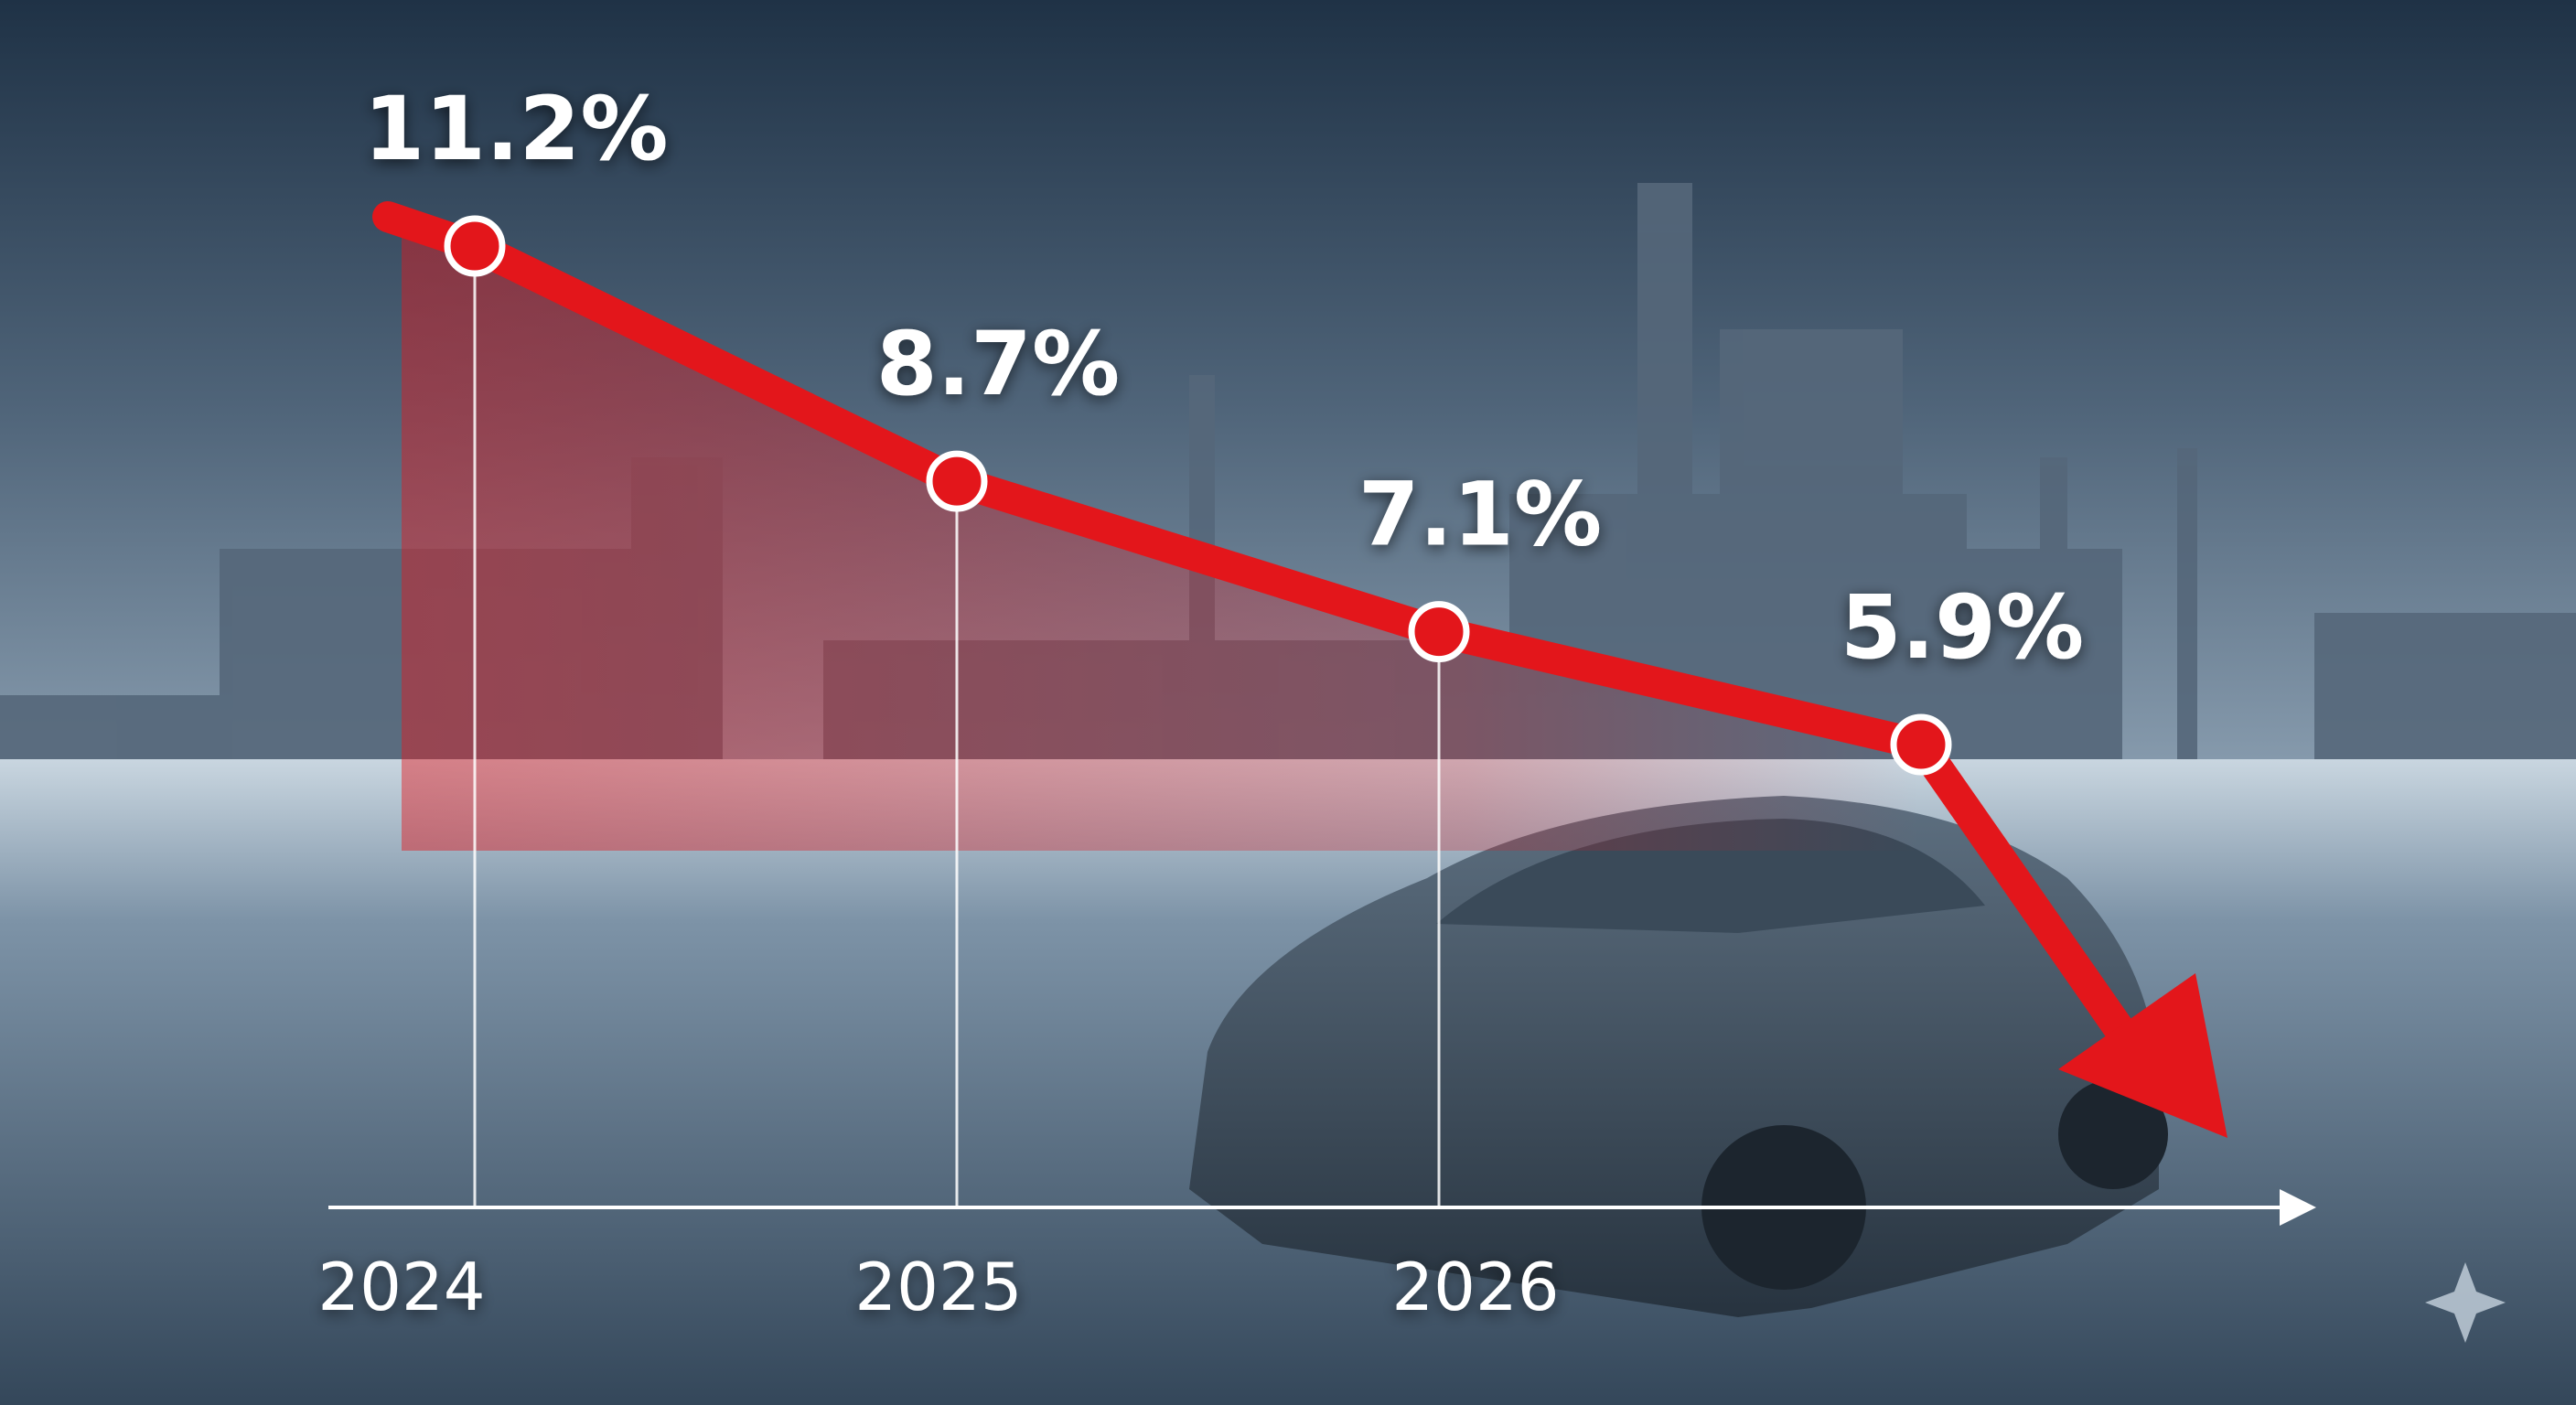 The image size is (2576, 1405). I want to click on x-tick-label: 2025, so click(938, 1287).